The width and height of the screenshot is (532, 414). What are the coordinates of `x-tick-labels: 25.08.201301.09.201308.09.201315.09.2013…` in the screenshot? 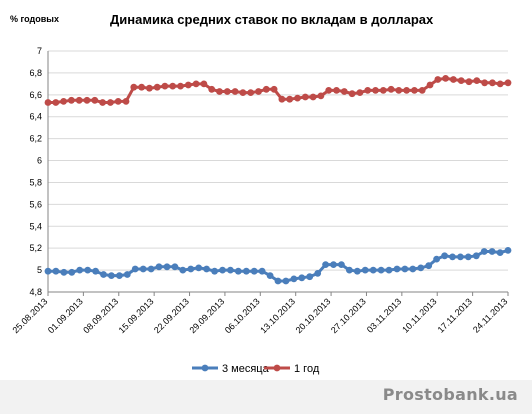 It's located at (259, 315).